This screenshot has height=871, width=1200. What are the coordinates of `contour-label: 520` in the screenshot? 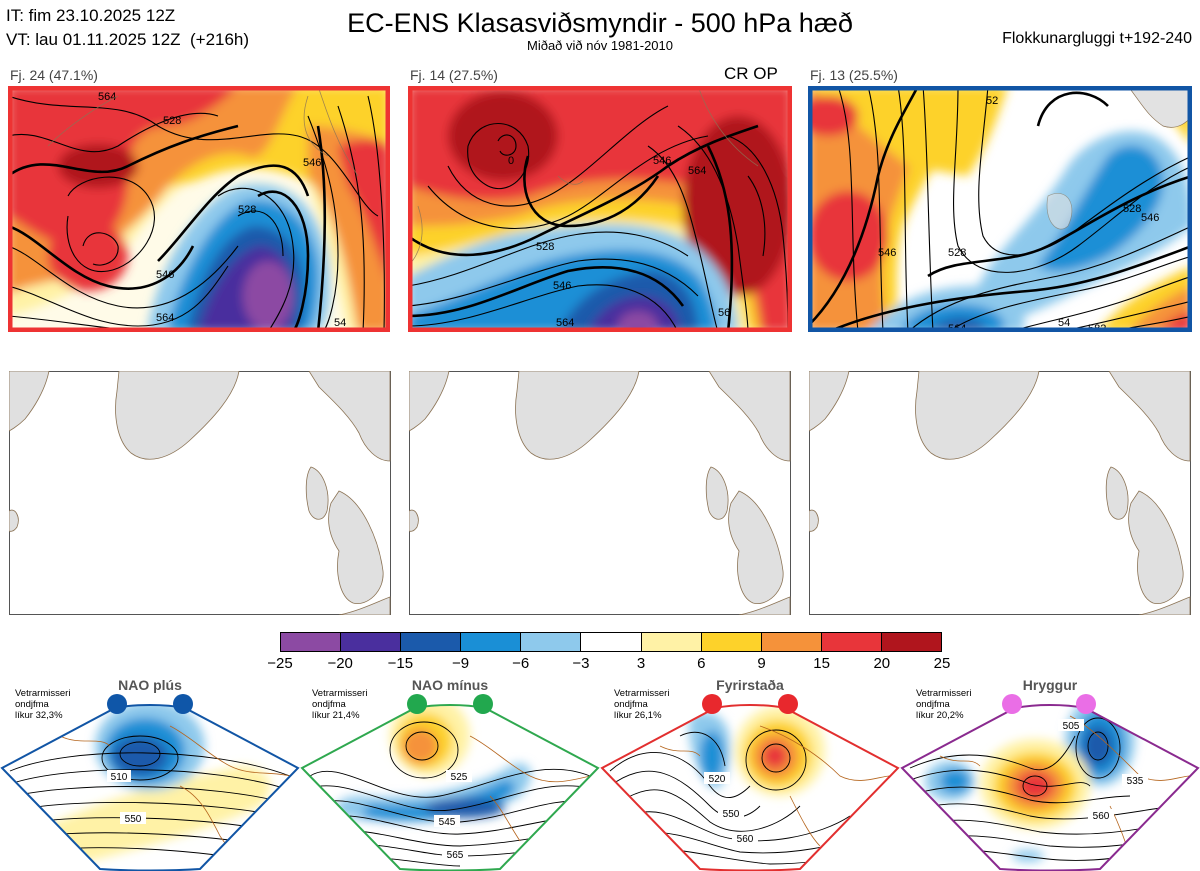 It's located at (717, 779).